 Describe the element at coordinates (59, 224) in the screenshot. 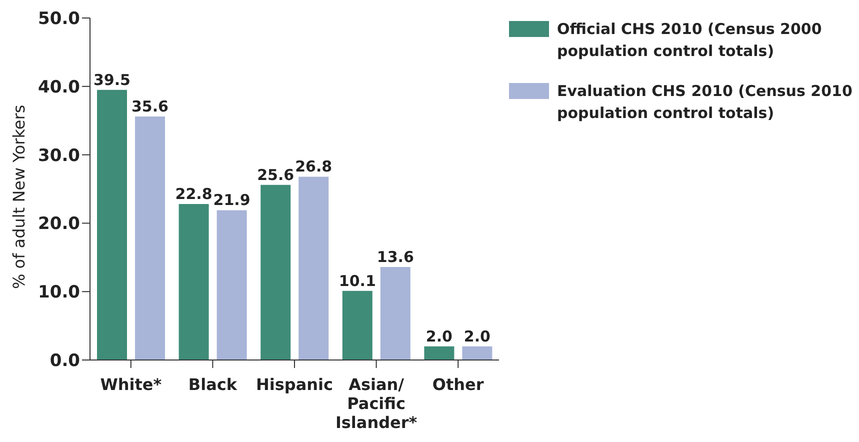

I see `y-tick-label: 20.0` at that location.